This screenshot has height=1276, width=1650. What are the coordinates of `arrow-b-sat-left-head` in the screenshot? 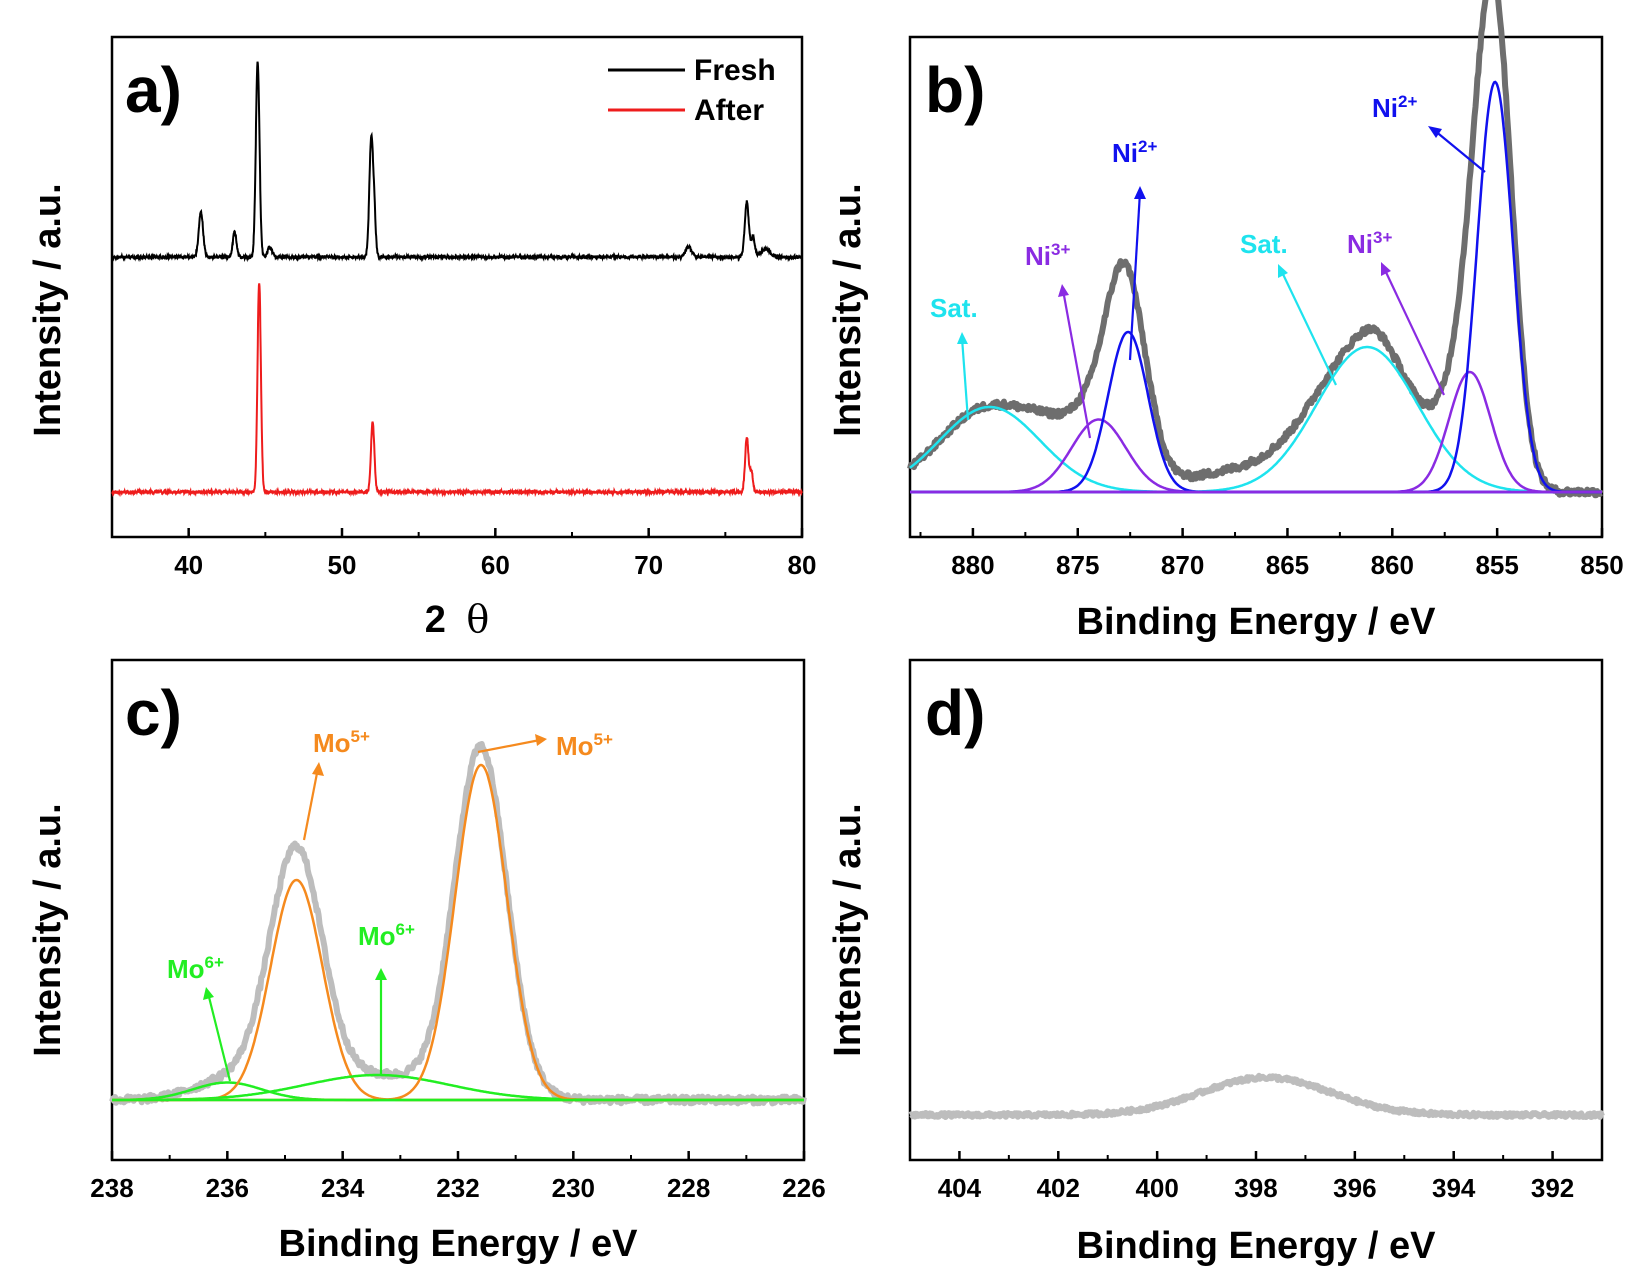 It's located at (962, 338).